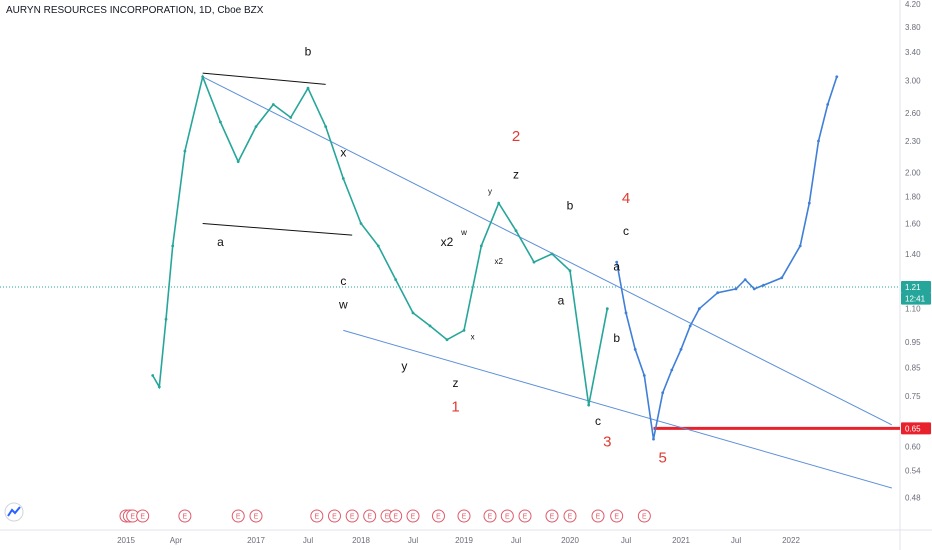 Image resolution: width=932 pixels, height=550 pixels. What do you see at coordinates (662, 457) in the screenshot?
I see `wave-number: 5` at bounding box center [662, 457].